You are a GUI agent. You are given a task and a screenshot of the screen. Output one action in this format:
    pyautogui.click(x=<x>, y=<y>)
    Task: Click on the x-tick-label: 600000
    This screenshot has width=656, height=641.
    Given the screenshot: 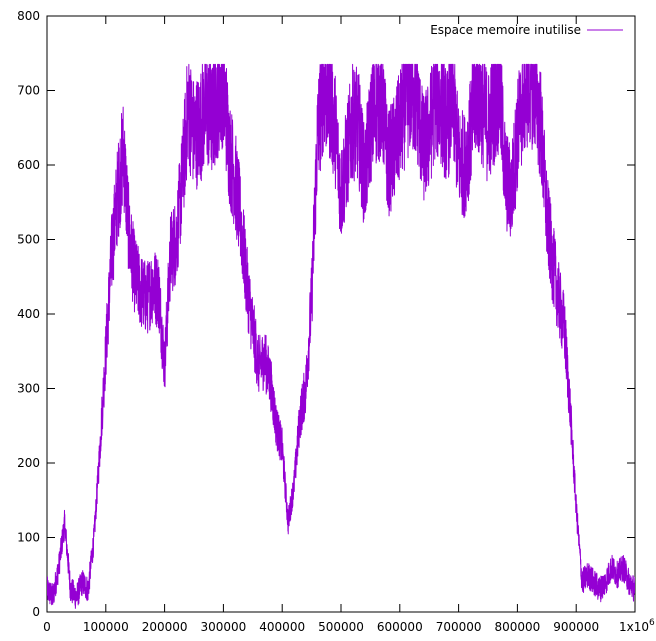 What is the action you would take?
    pyautogui.click(x=400, y=627)
    